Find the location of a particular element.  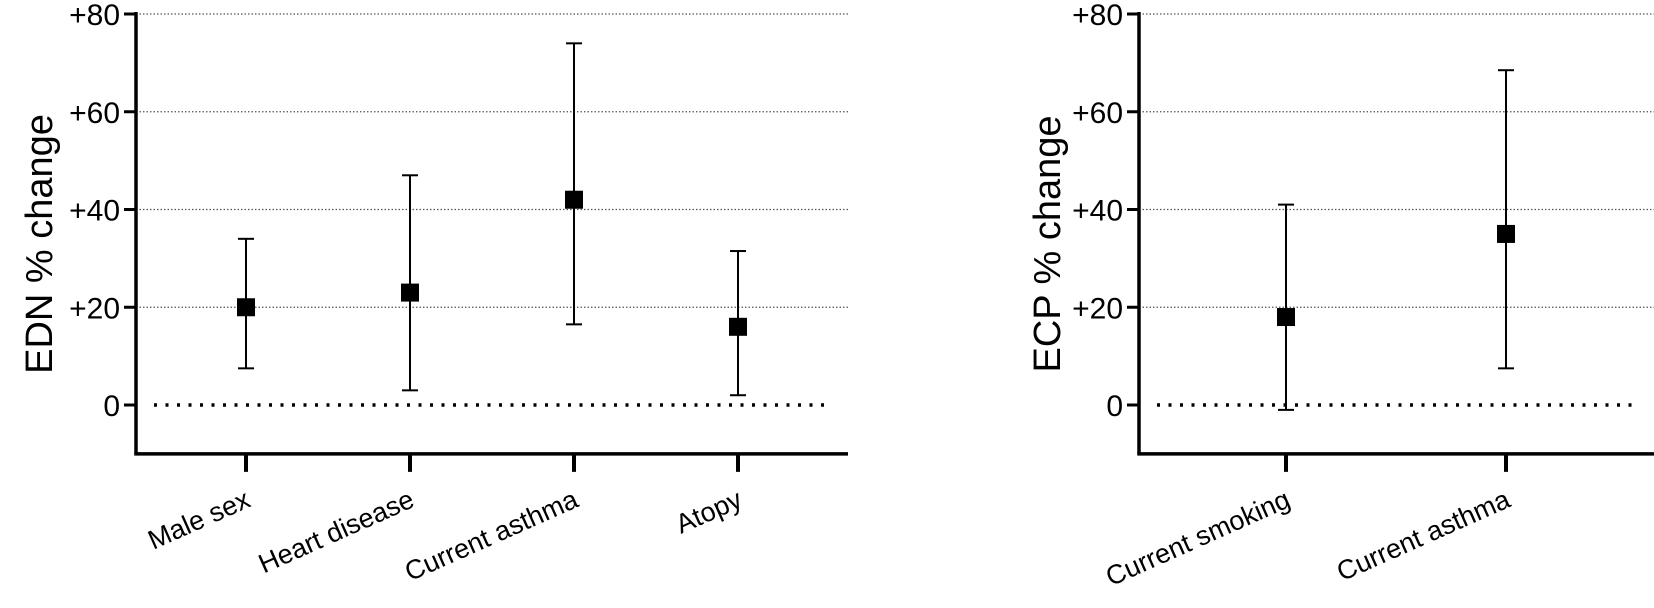

category-label: Current smoking is located at coordinates (1197, 538).